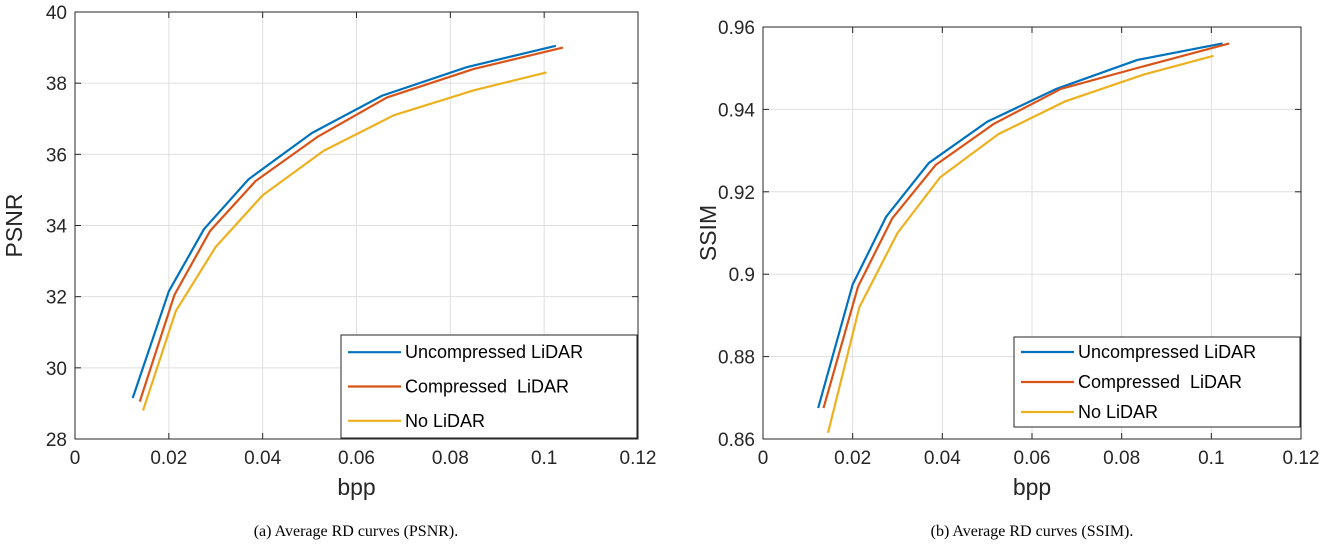 Image resolution: width=1340 pixels, height=548 pixels. Describe the element at coordinates (356, 531) in the screenshot. I see `figure-caption: (a) Average RD curves (PSNR).` at that location.